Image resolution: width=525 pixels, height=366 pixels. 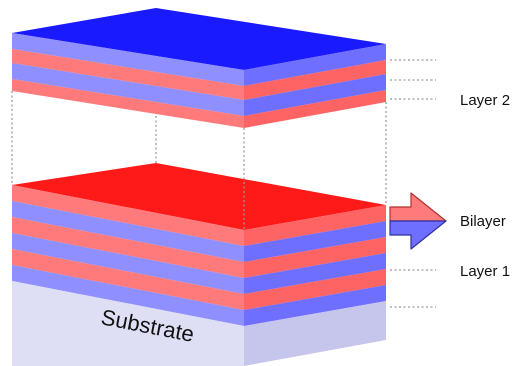 I want to click on layer2-top-face, so click(x=199, y=39).